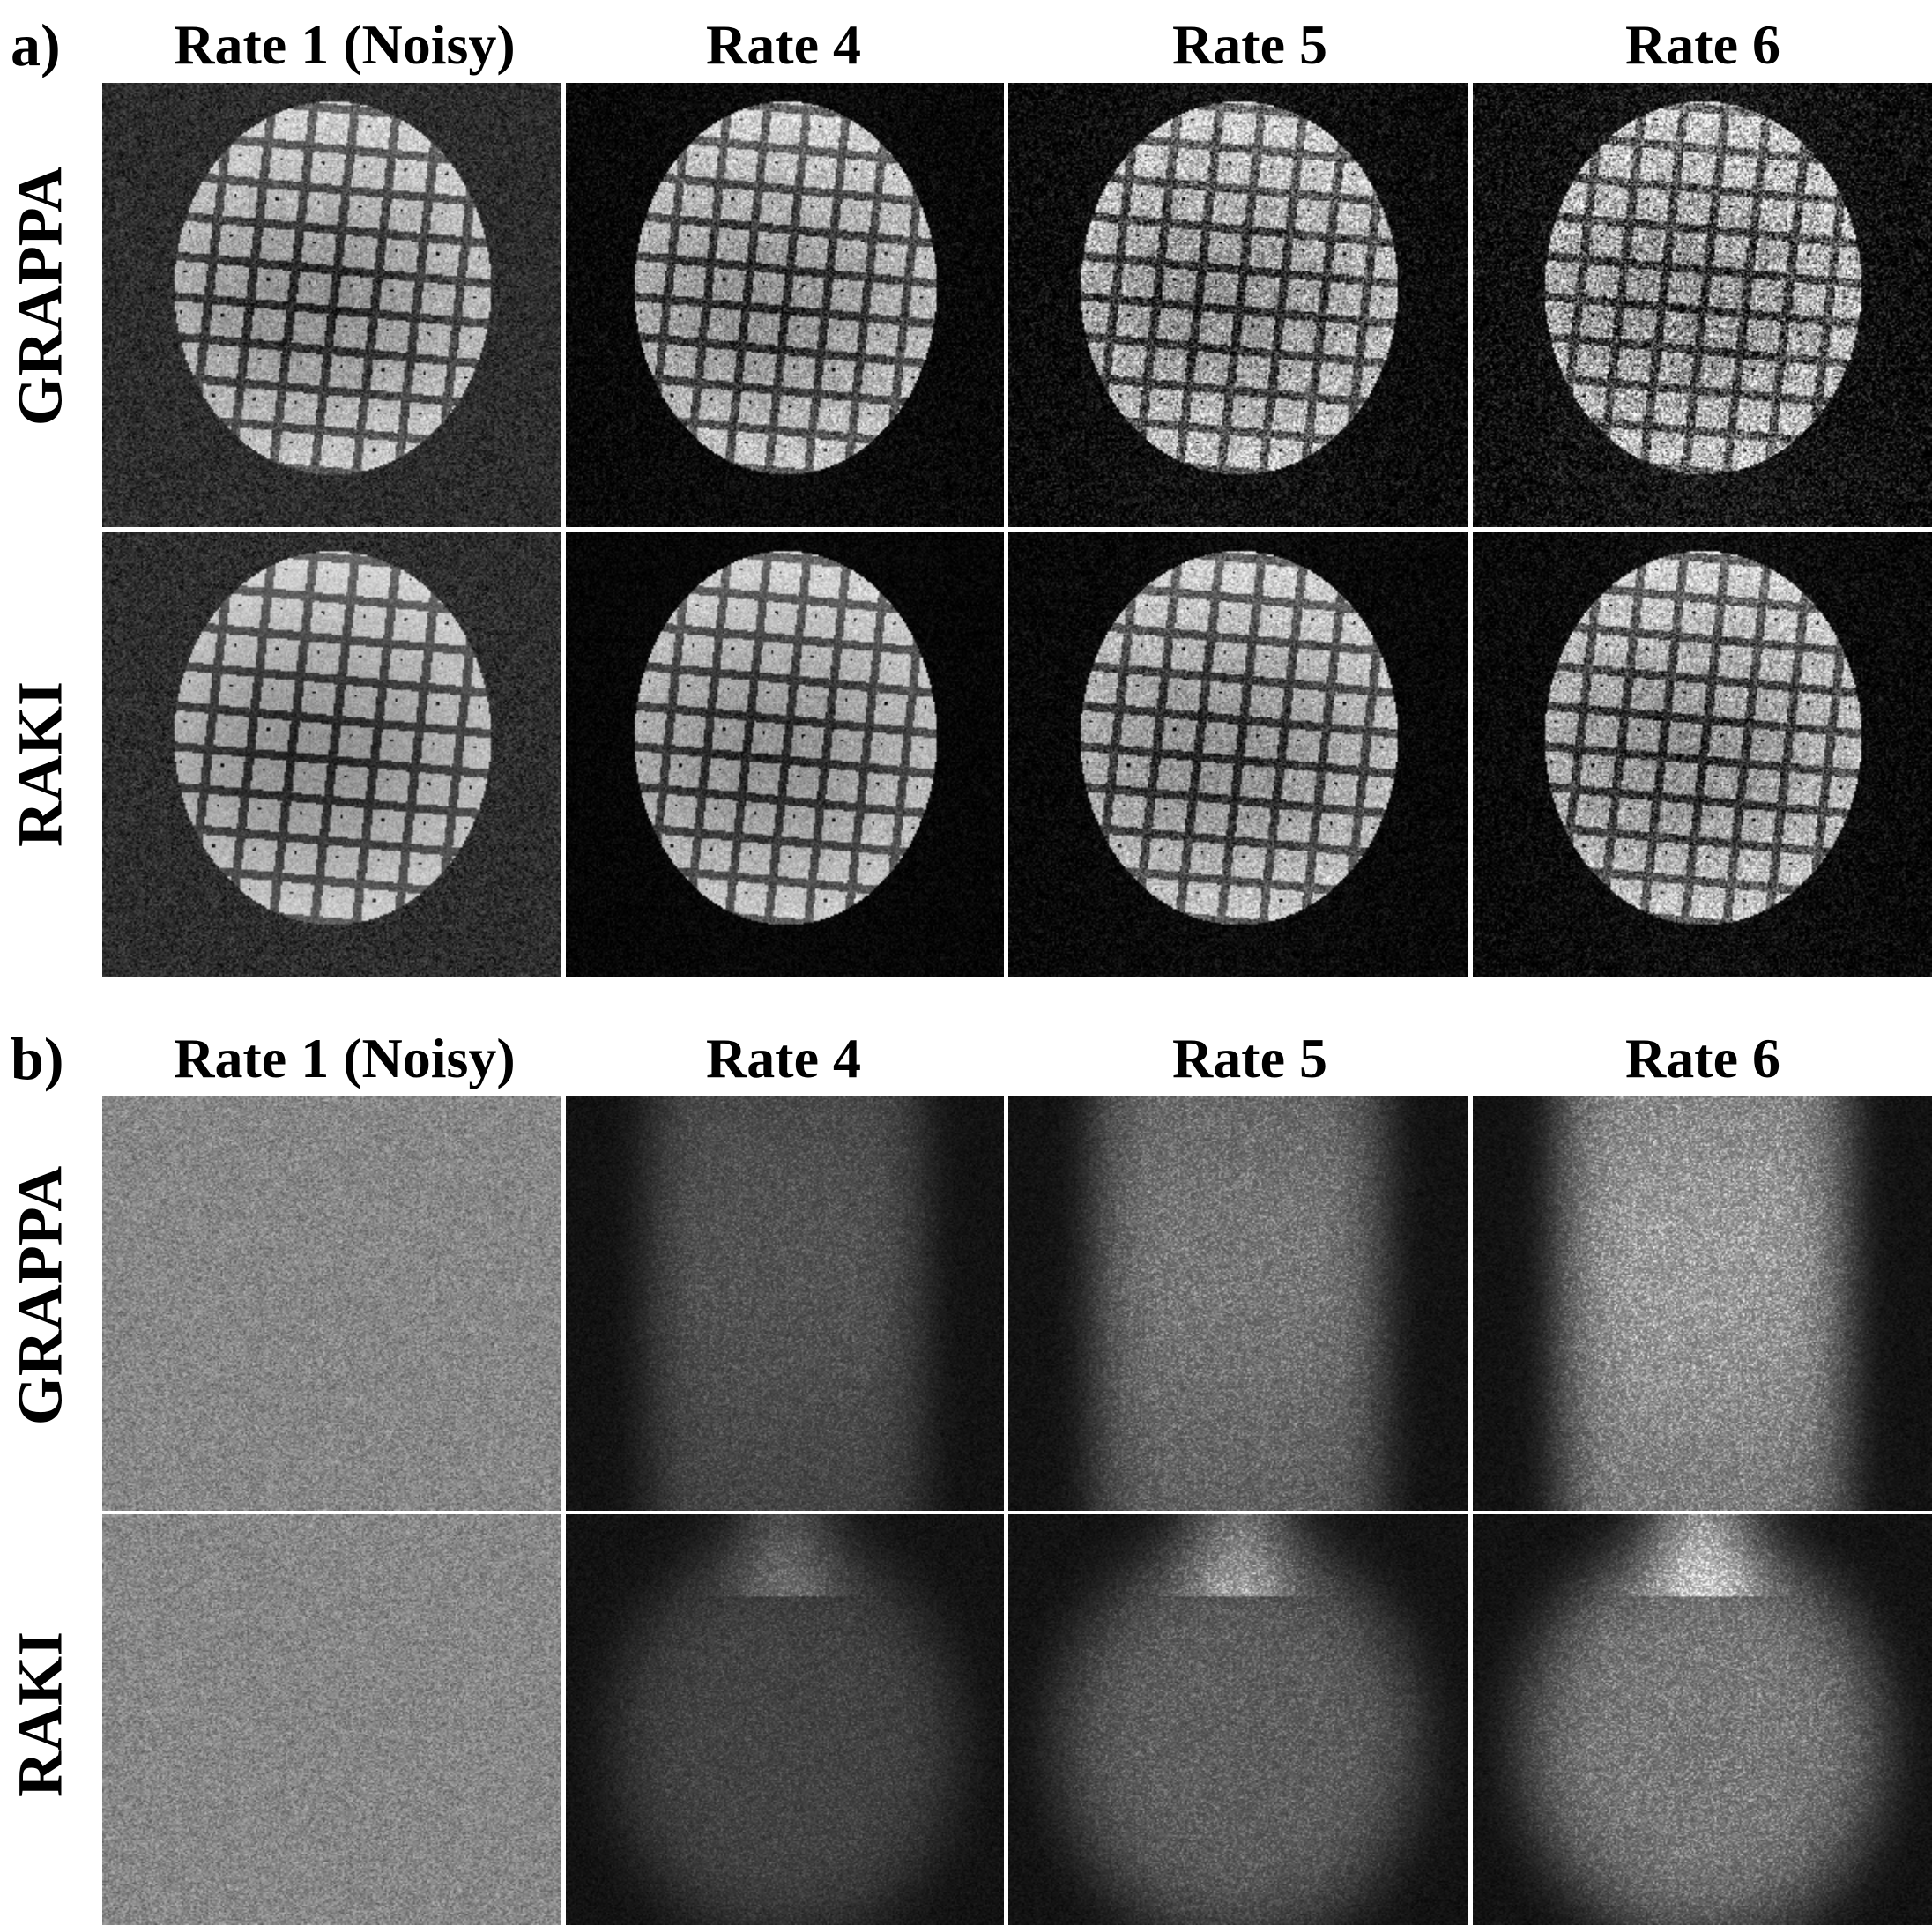 This screenshot has width=1932, height=1925. I want to click on panel-a-grappa-rate-5-image, so click(1238, 305).